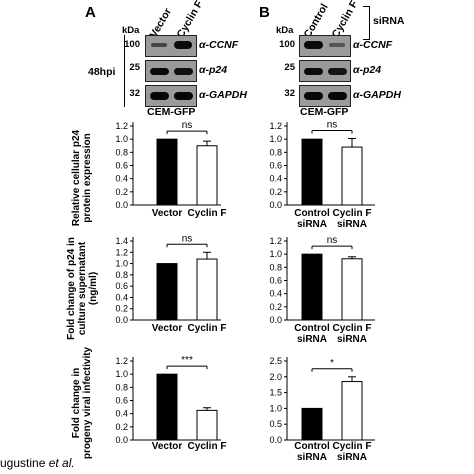 This screenshot has width=474, height=474. What do you see at coordinates (37, 463) in the screenshot?
I see `citation-footer: ugustine et al.` at bounding box center [37, 463].